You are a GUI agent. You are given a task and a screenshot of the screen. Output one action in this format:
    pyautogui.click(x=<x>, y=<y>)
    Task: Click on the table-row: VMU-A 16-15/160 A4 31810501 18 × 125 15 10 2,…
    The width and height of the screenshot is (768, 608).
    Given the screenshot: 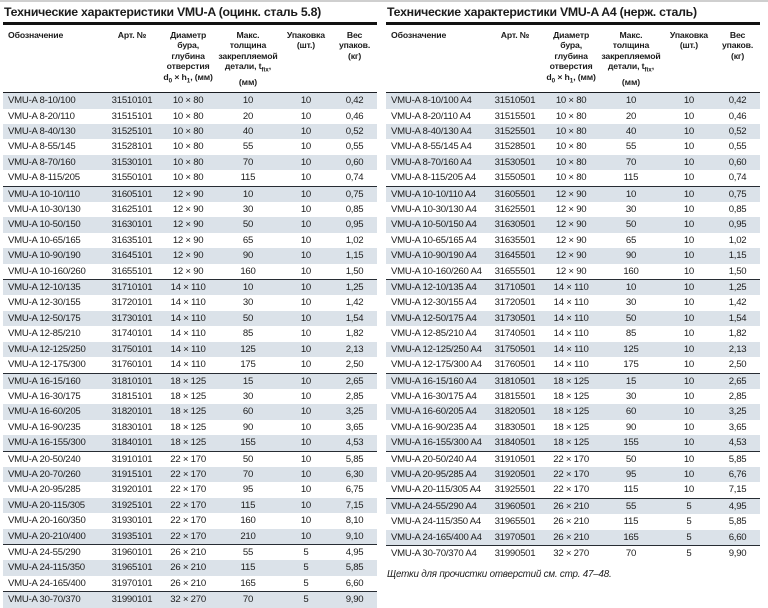 What is the action you would take?
    pyautogui.click(x=573, y=381)
    